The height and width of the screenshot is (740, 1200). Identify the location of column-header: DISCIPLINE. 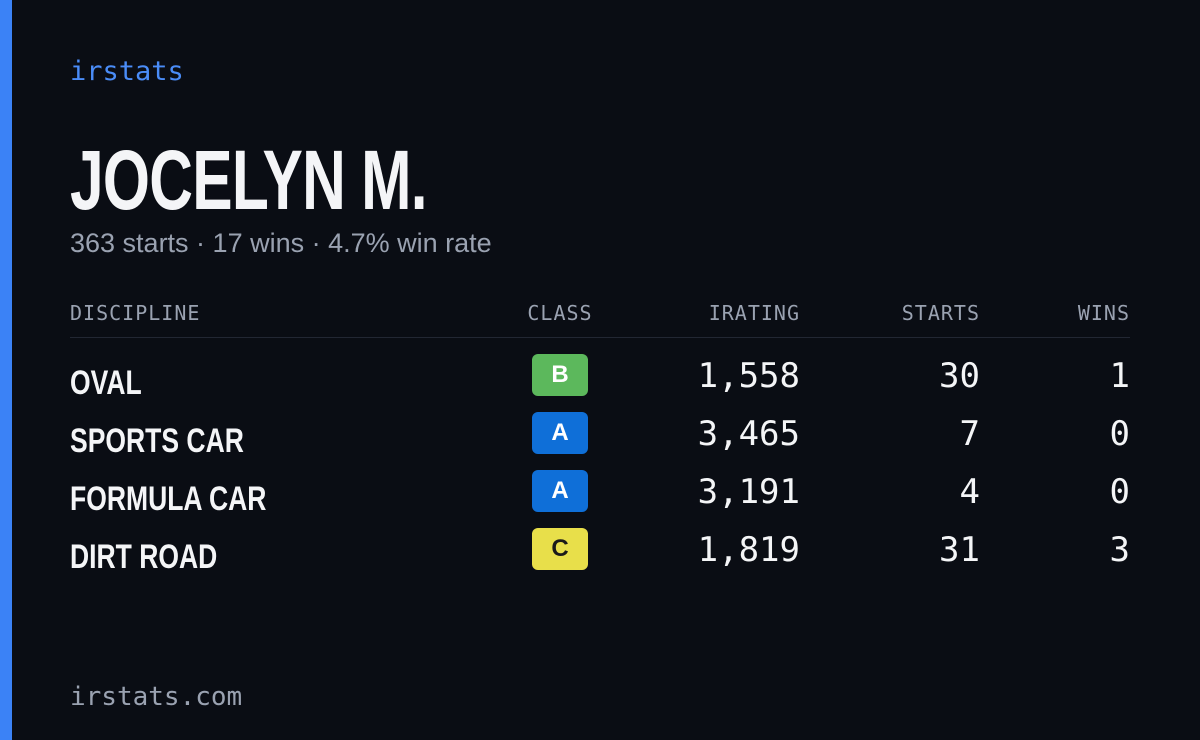
(135, 313).